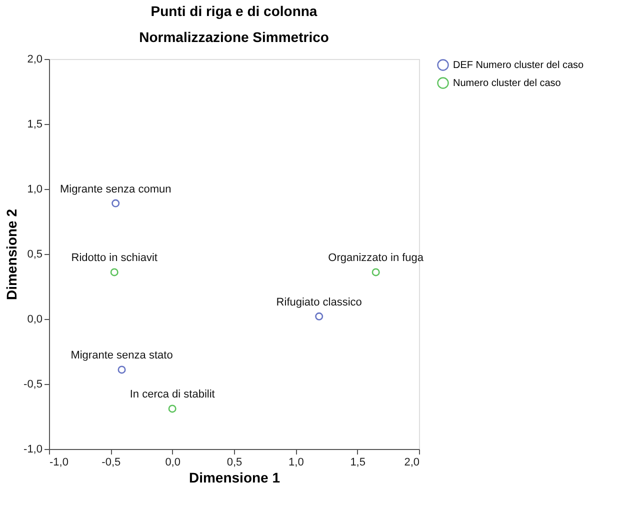 Image resolution: width=626 pixels, height=521 pixels. I want to click on x-tick-label: 0,0, so click(172, 462).